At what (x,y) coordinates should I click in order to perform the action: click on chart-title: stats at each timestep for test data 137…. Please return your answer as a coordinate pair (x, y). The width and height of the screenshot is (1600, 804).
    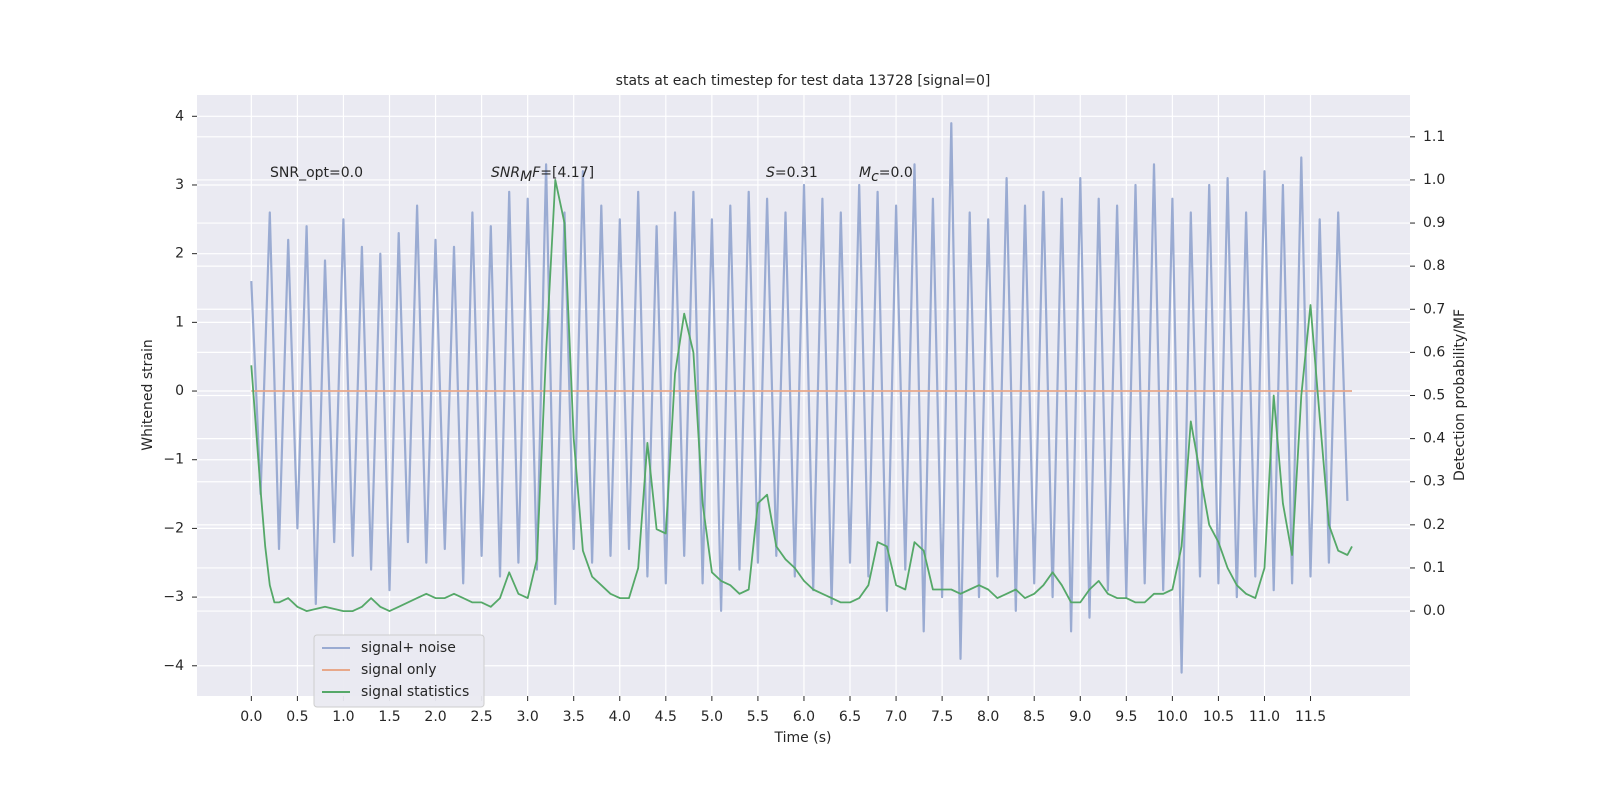
    Looking at the image, I should click on (803, 81).